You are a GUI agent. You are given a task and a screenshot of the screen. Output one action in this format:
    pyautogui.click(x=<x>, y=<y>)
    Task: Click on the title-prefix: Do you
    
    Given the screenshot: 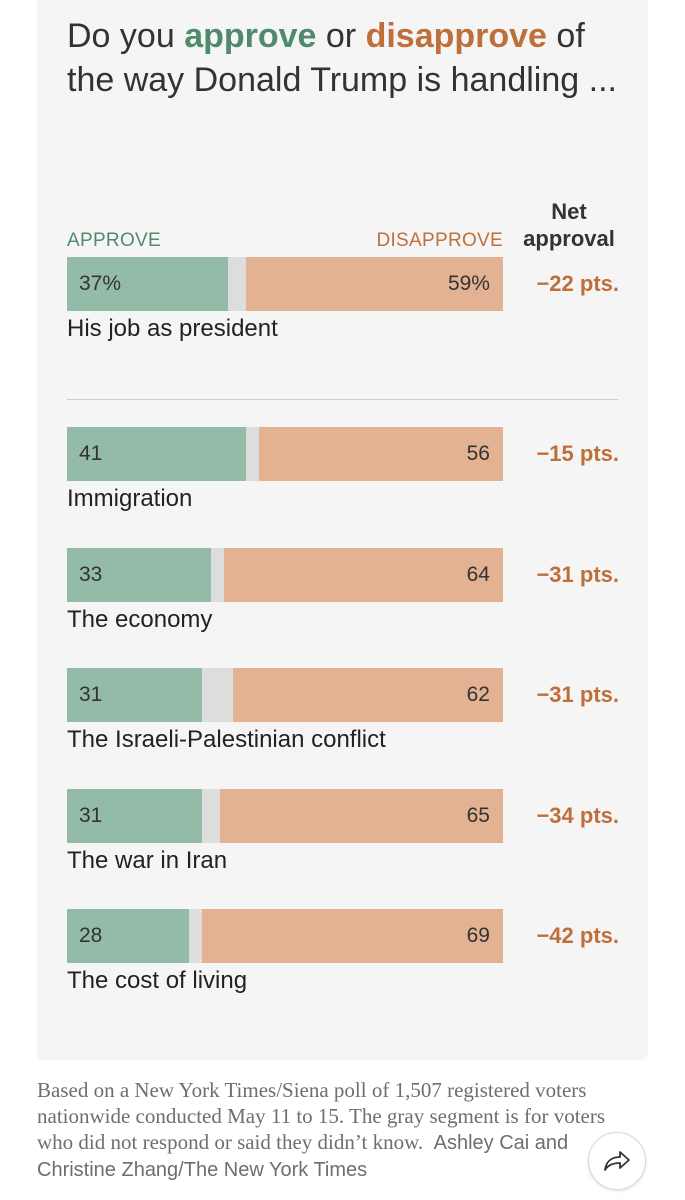 What is the action you would take?
    pyautogui.click(x=126, y=36)
    